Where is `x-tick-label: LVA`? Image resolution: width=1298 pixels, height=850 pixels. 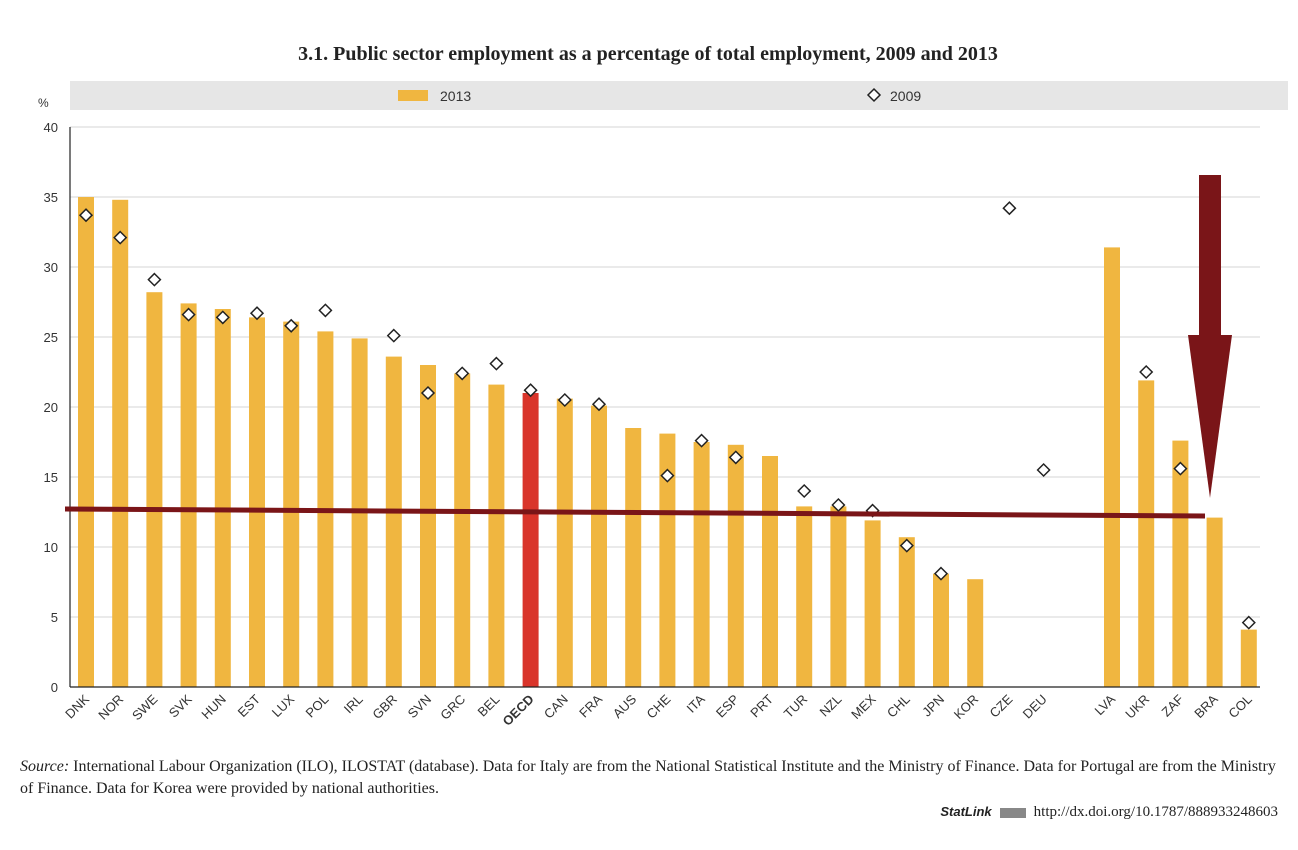 x-tick-label: LVA is located at coordinates (1104, 704).